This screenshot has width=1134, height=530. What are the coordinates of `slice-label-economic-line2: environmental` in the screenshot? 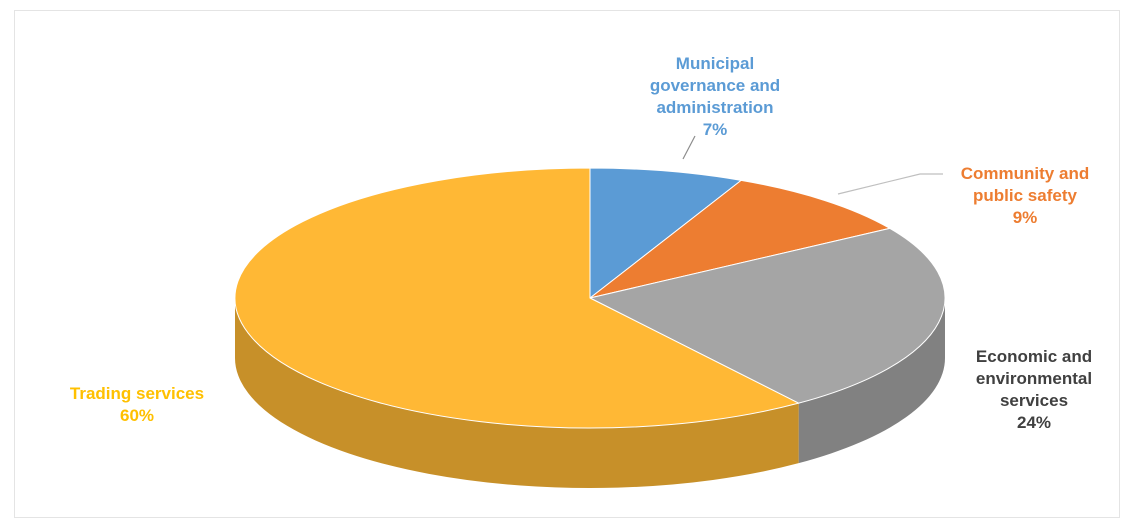 It's located at (1034, 378).